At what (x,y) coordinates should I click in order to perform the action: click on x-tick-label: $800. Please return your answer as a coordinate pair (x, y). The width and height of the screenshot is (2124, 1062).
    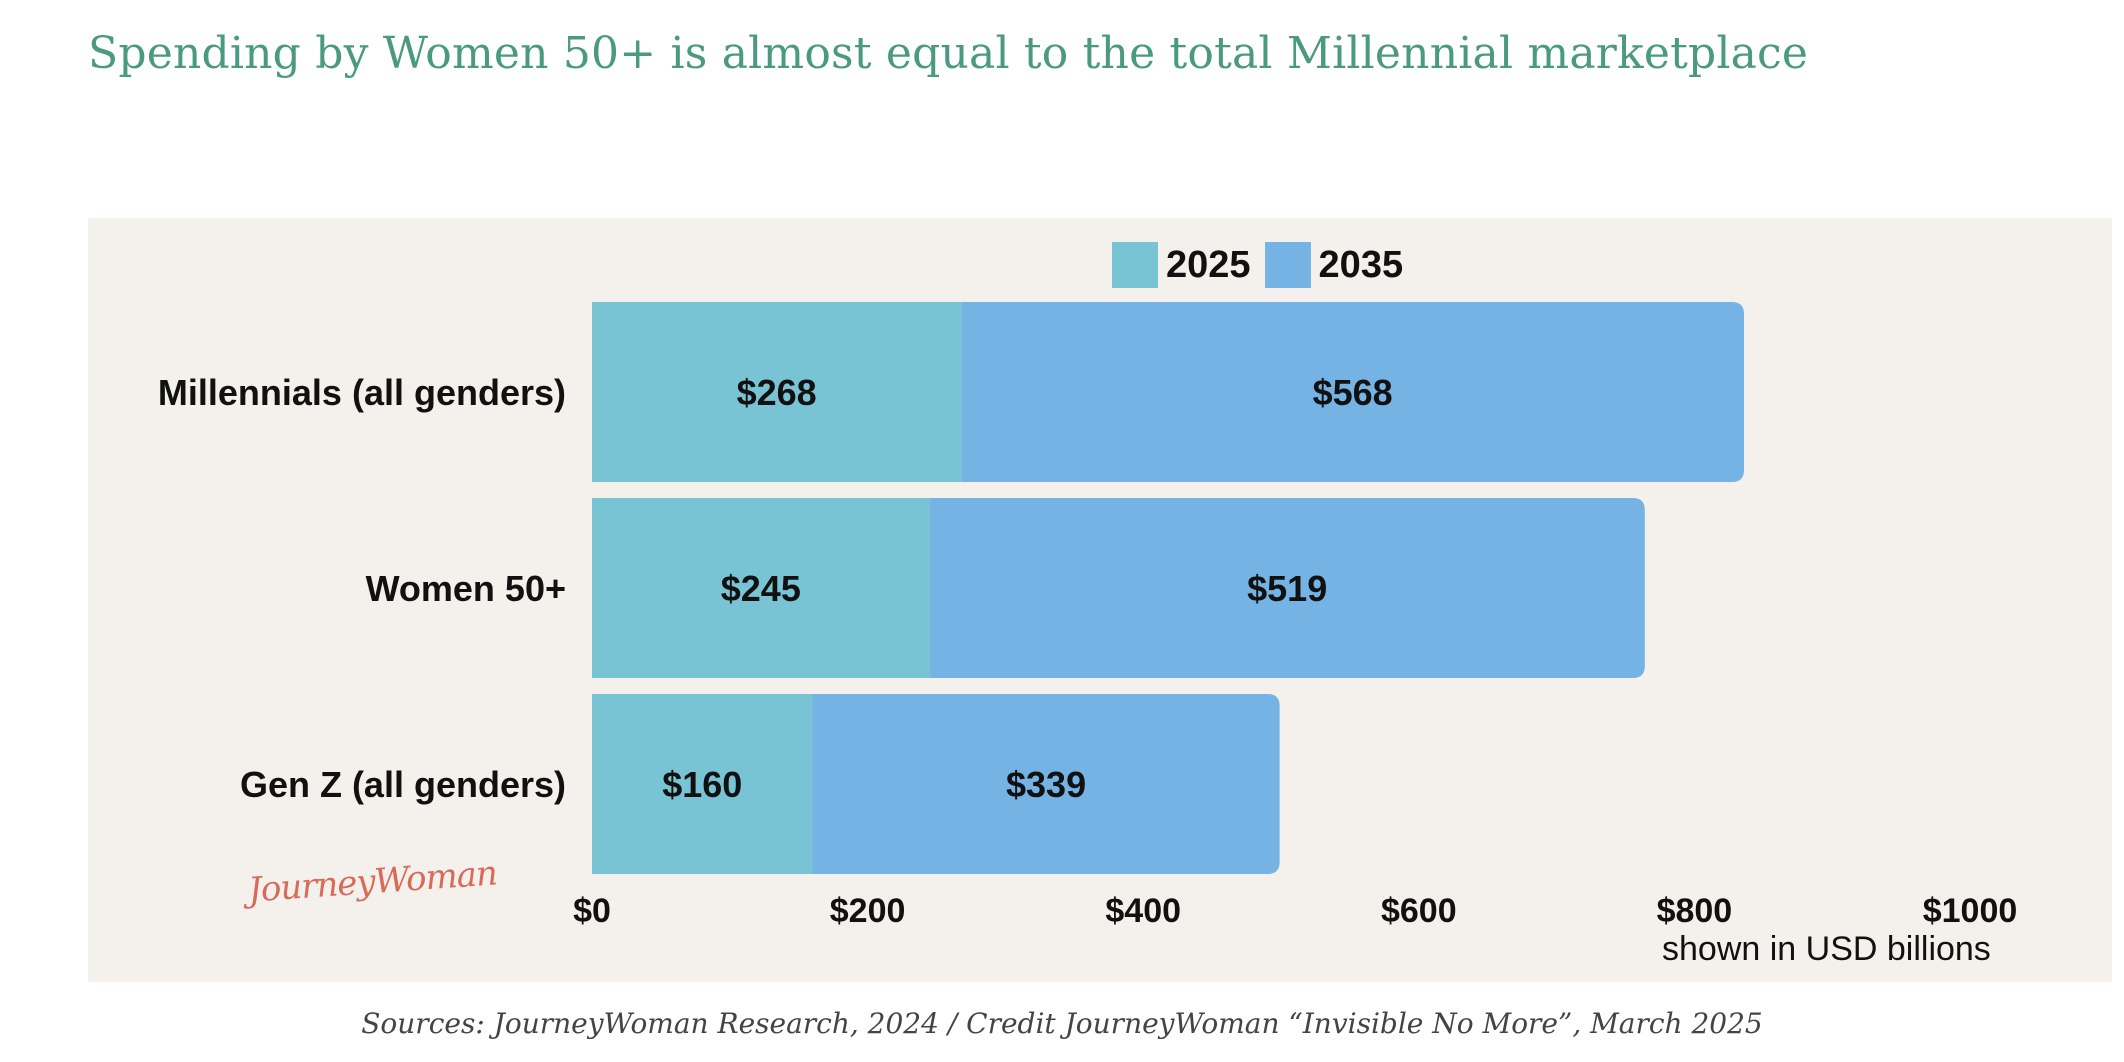
    Looking at the image, I should click on (1695, 911).